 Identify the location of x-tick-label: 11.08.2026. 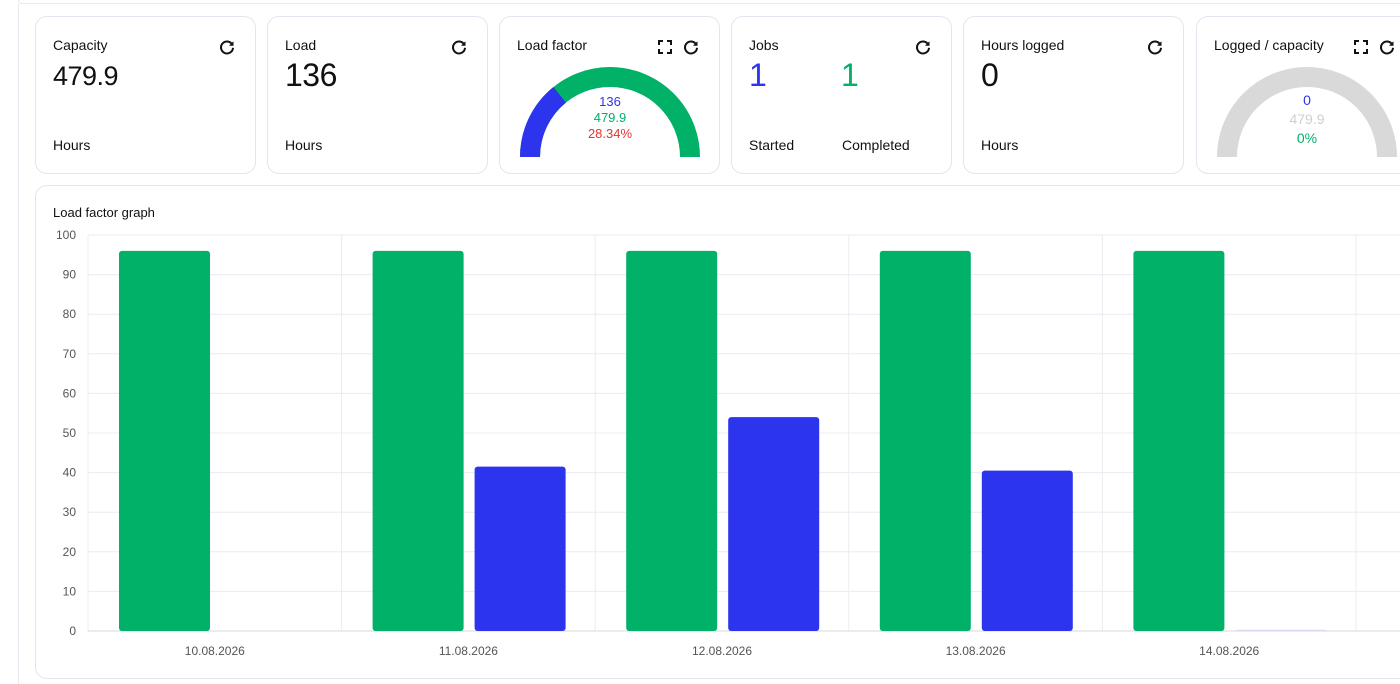
(468, 651).